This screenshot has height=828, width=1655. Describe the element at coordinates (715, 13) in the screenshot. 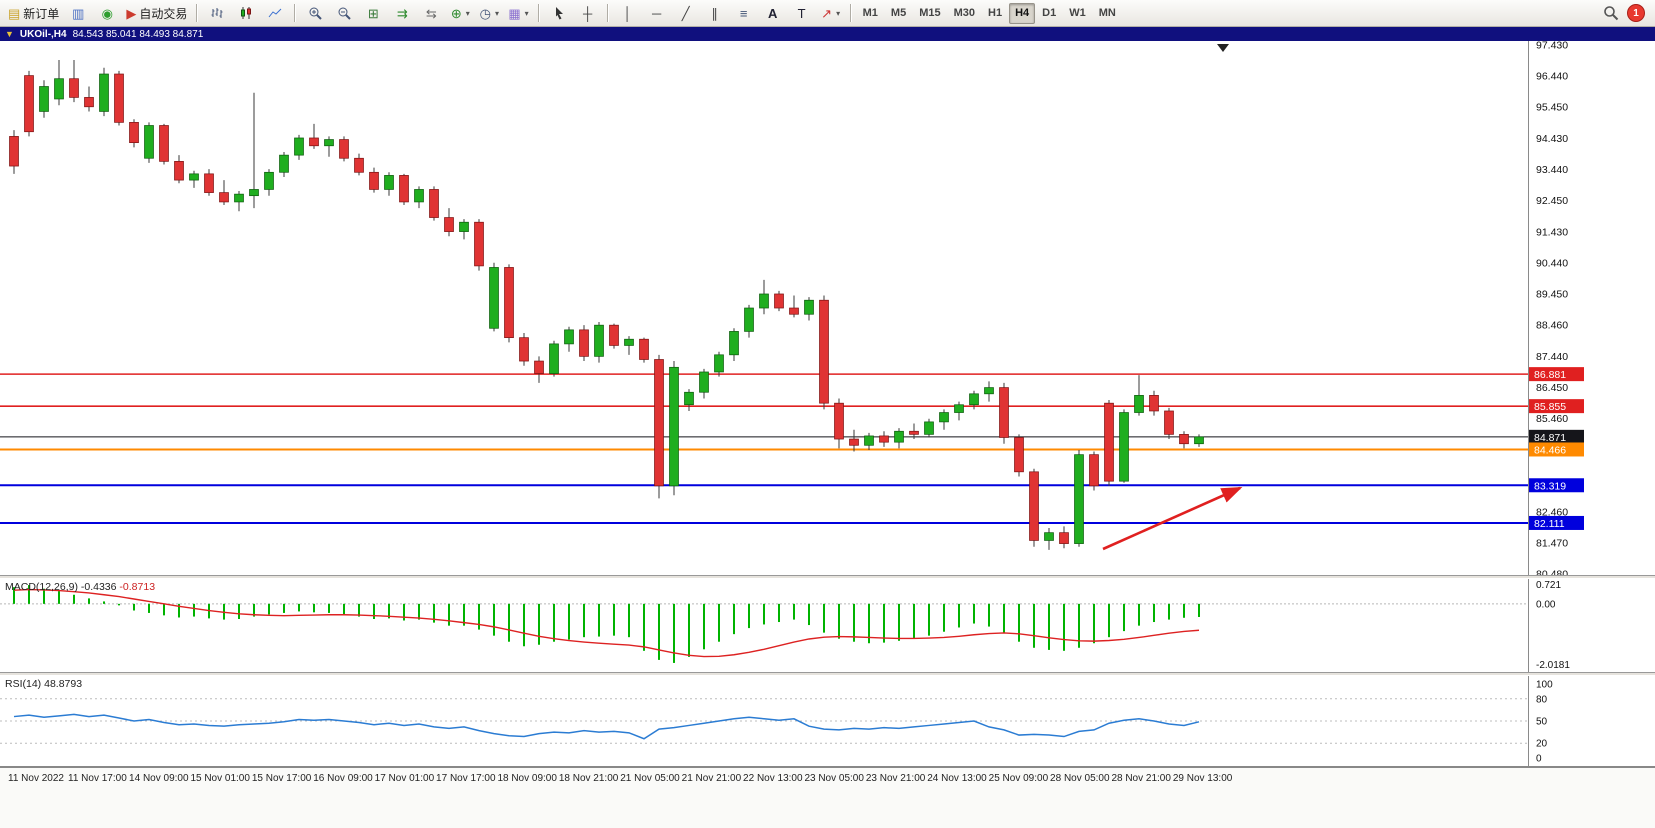

I see `channel-button: ∥` at that location.